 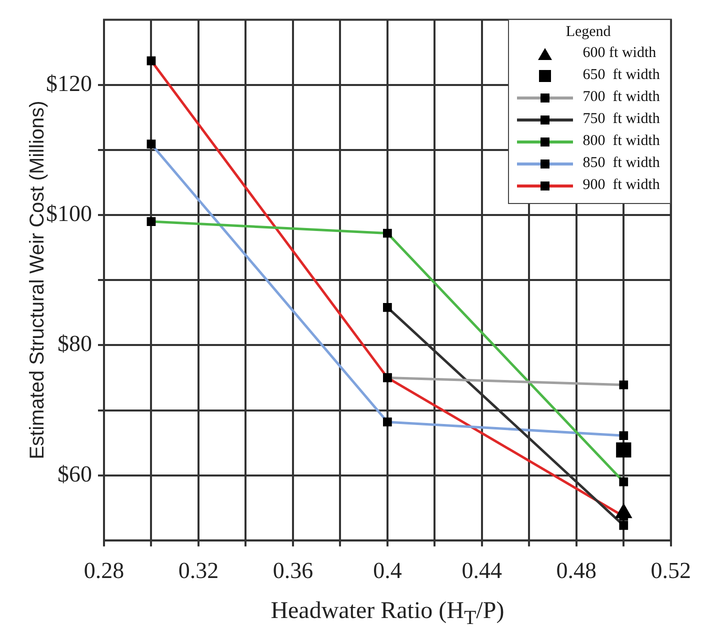 I want to click on x-axis-title: Headwater Ratio (H$_{T}$/P), so click(x=388, y=614).